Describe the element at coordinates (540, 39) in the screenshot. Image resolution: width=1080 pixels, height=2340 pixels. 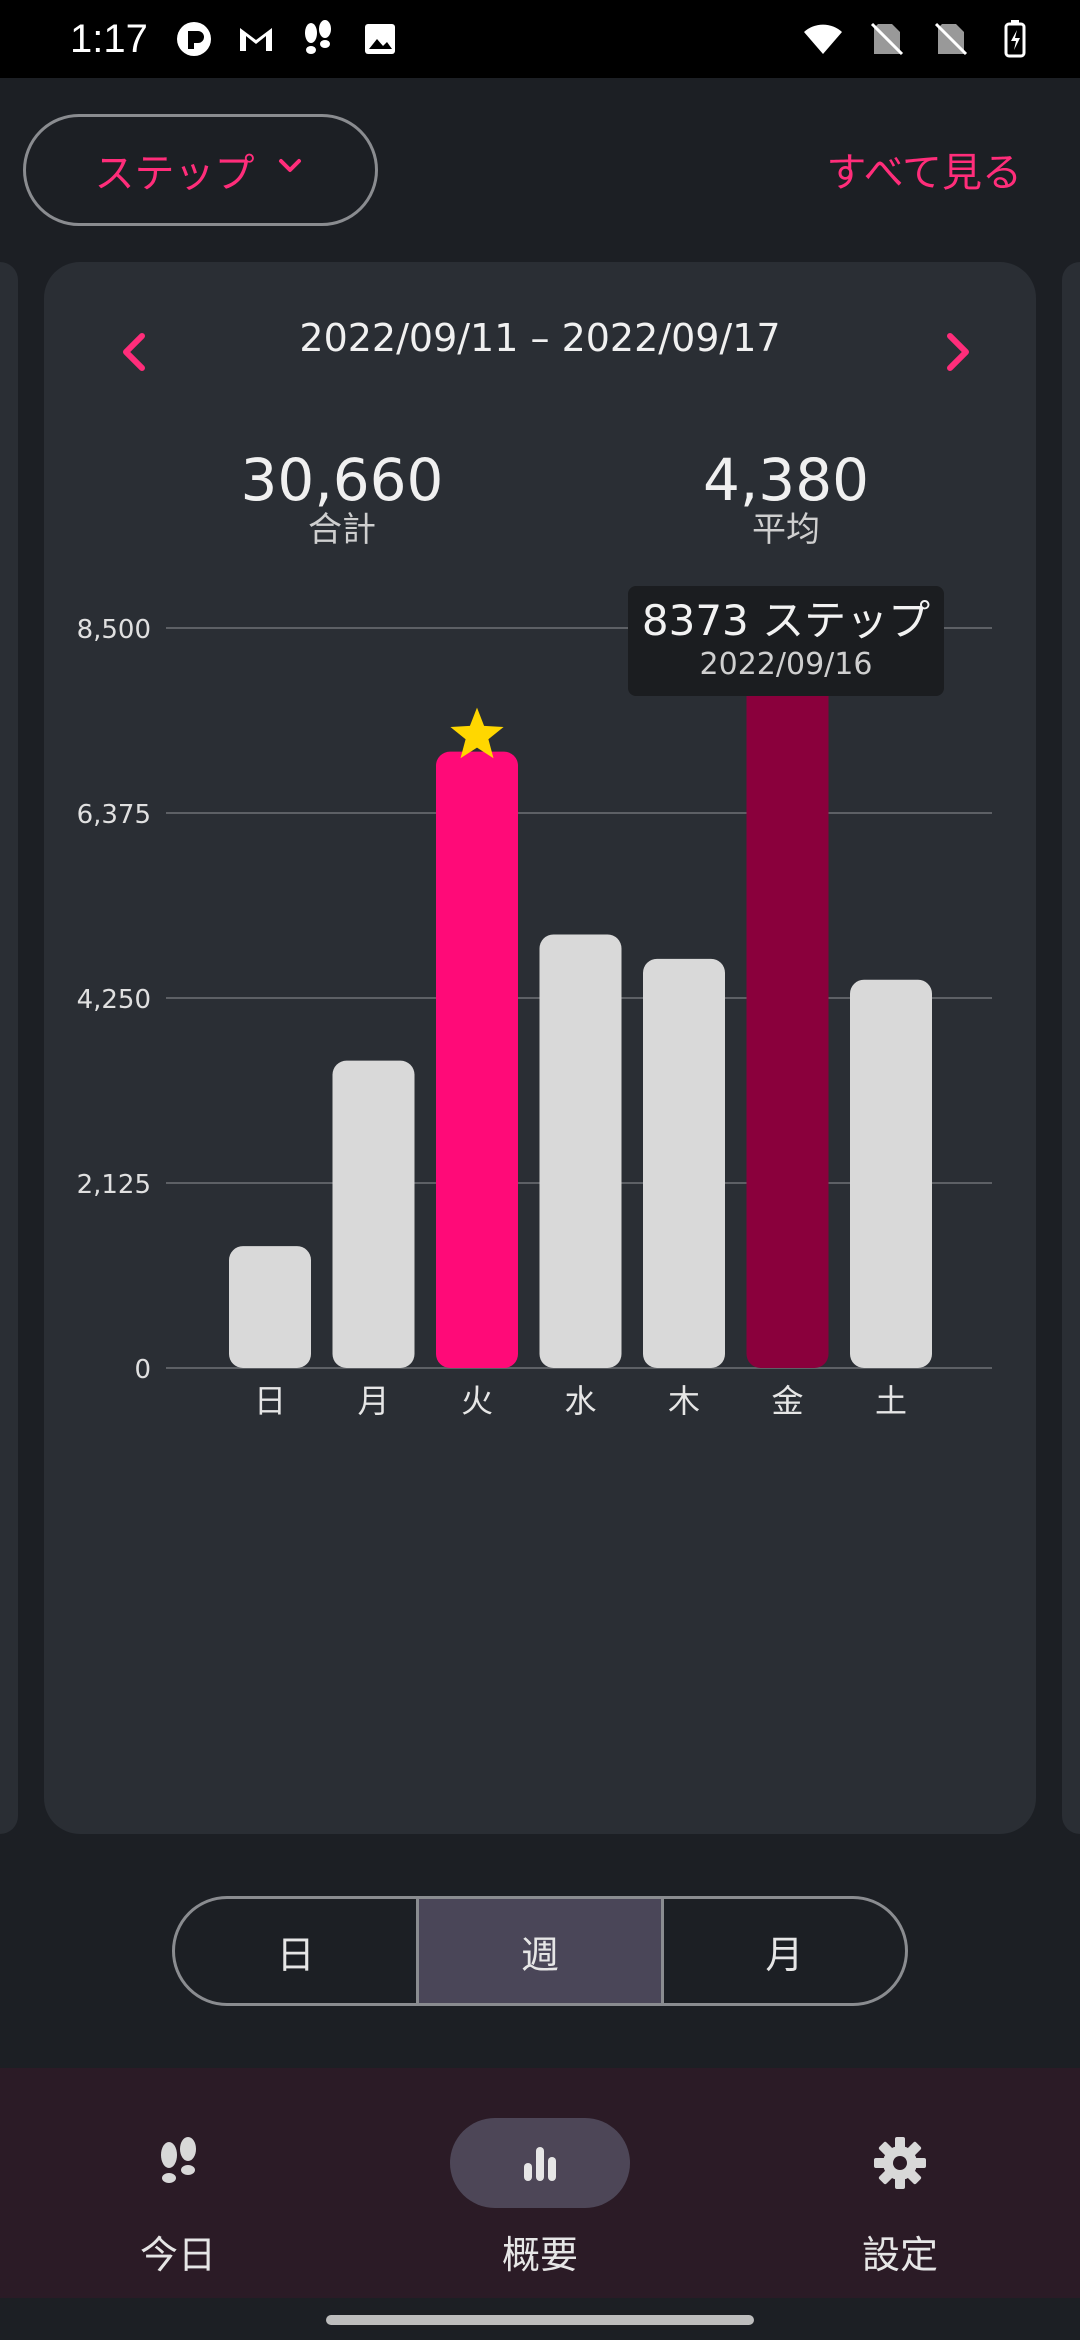
I see `status-bar: 1:17` at that location.